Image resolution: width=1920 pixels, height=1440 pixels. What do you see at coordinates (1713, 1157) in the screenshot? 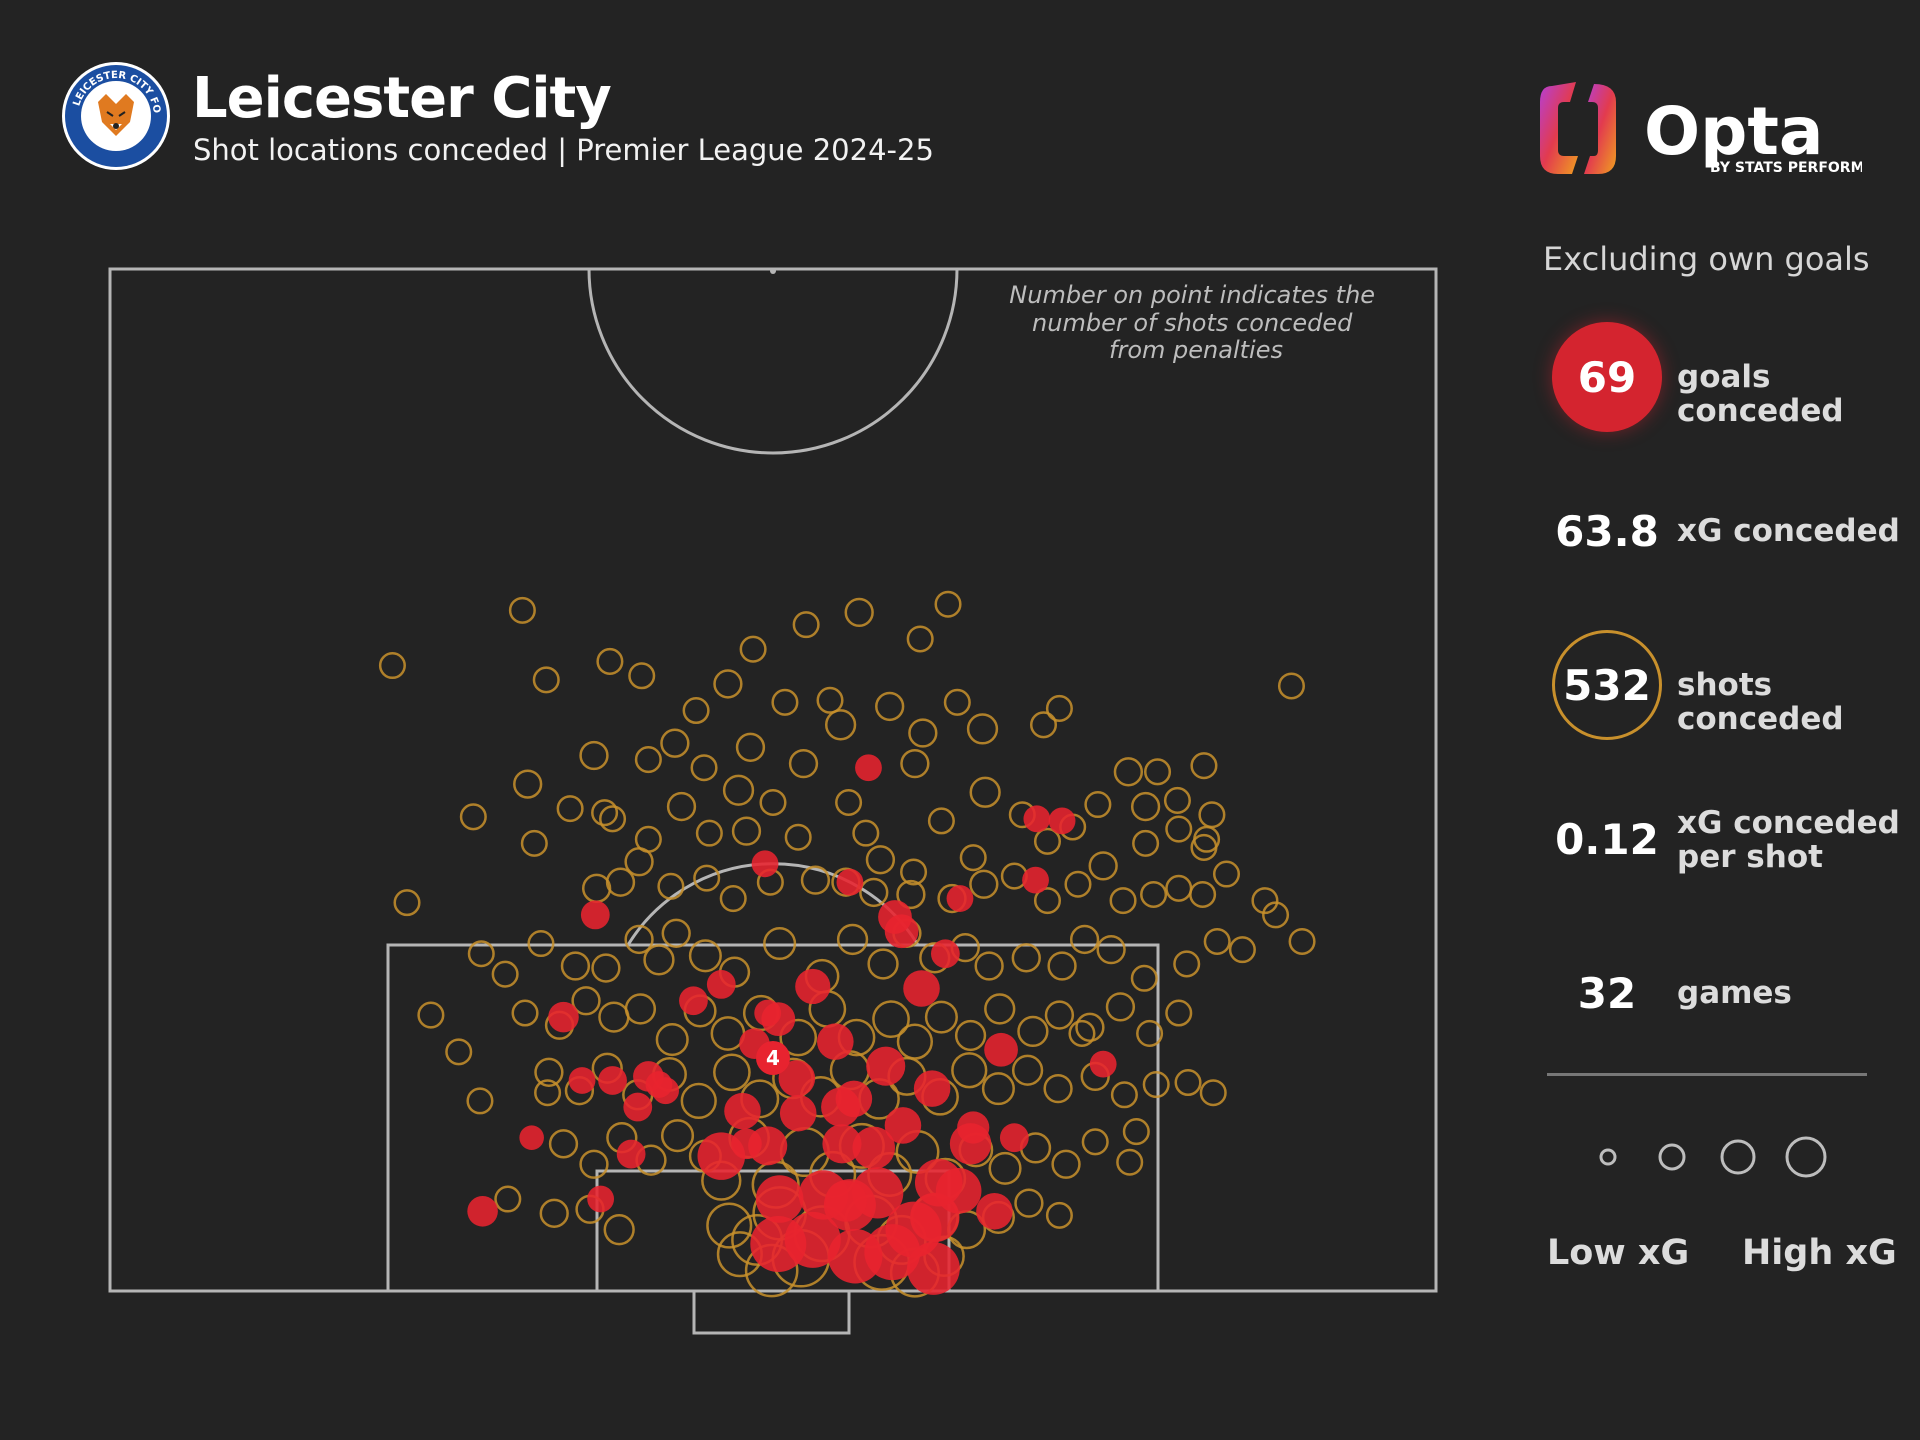
I see `xg-size-legend` at bounding box center [1713, 1157].